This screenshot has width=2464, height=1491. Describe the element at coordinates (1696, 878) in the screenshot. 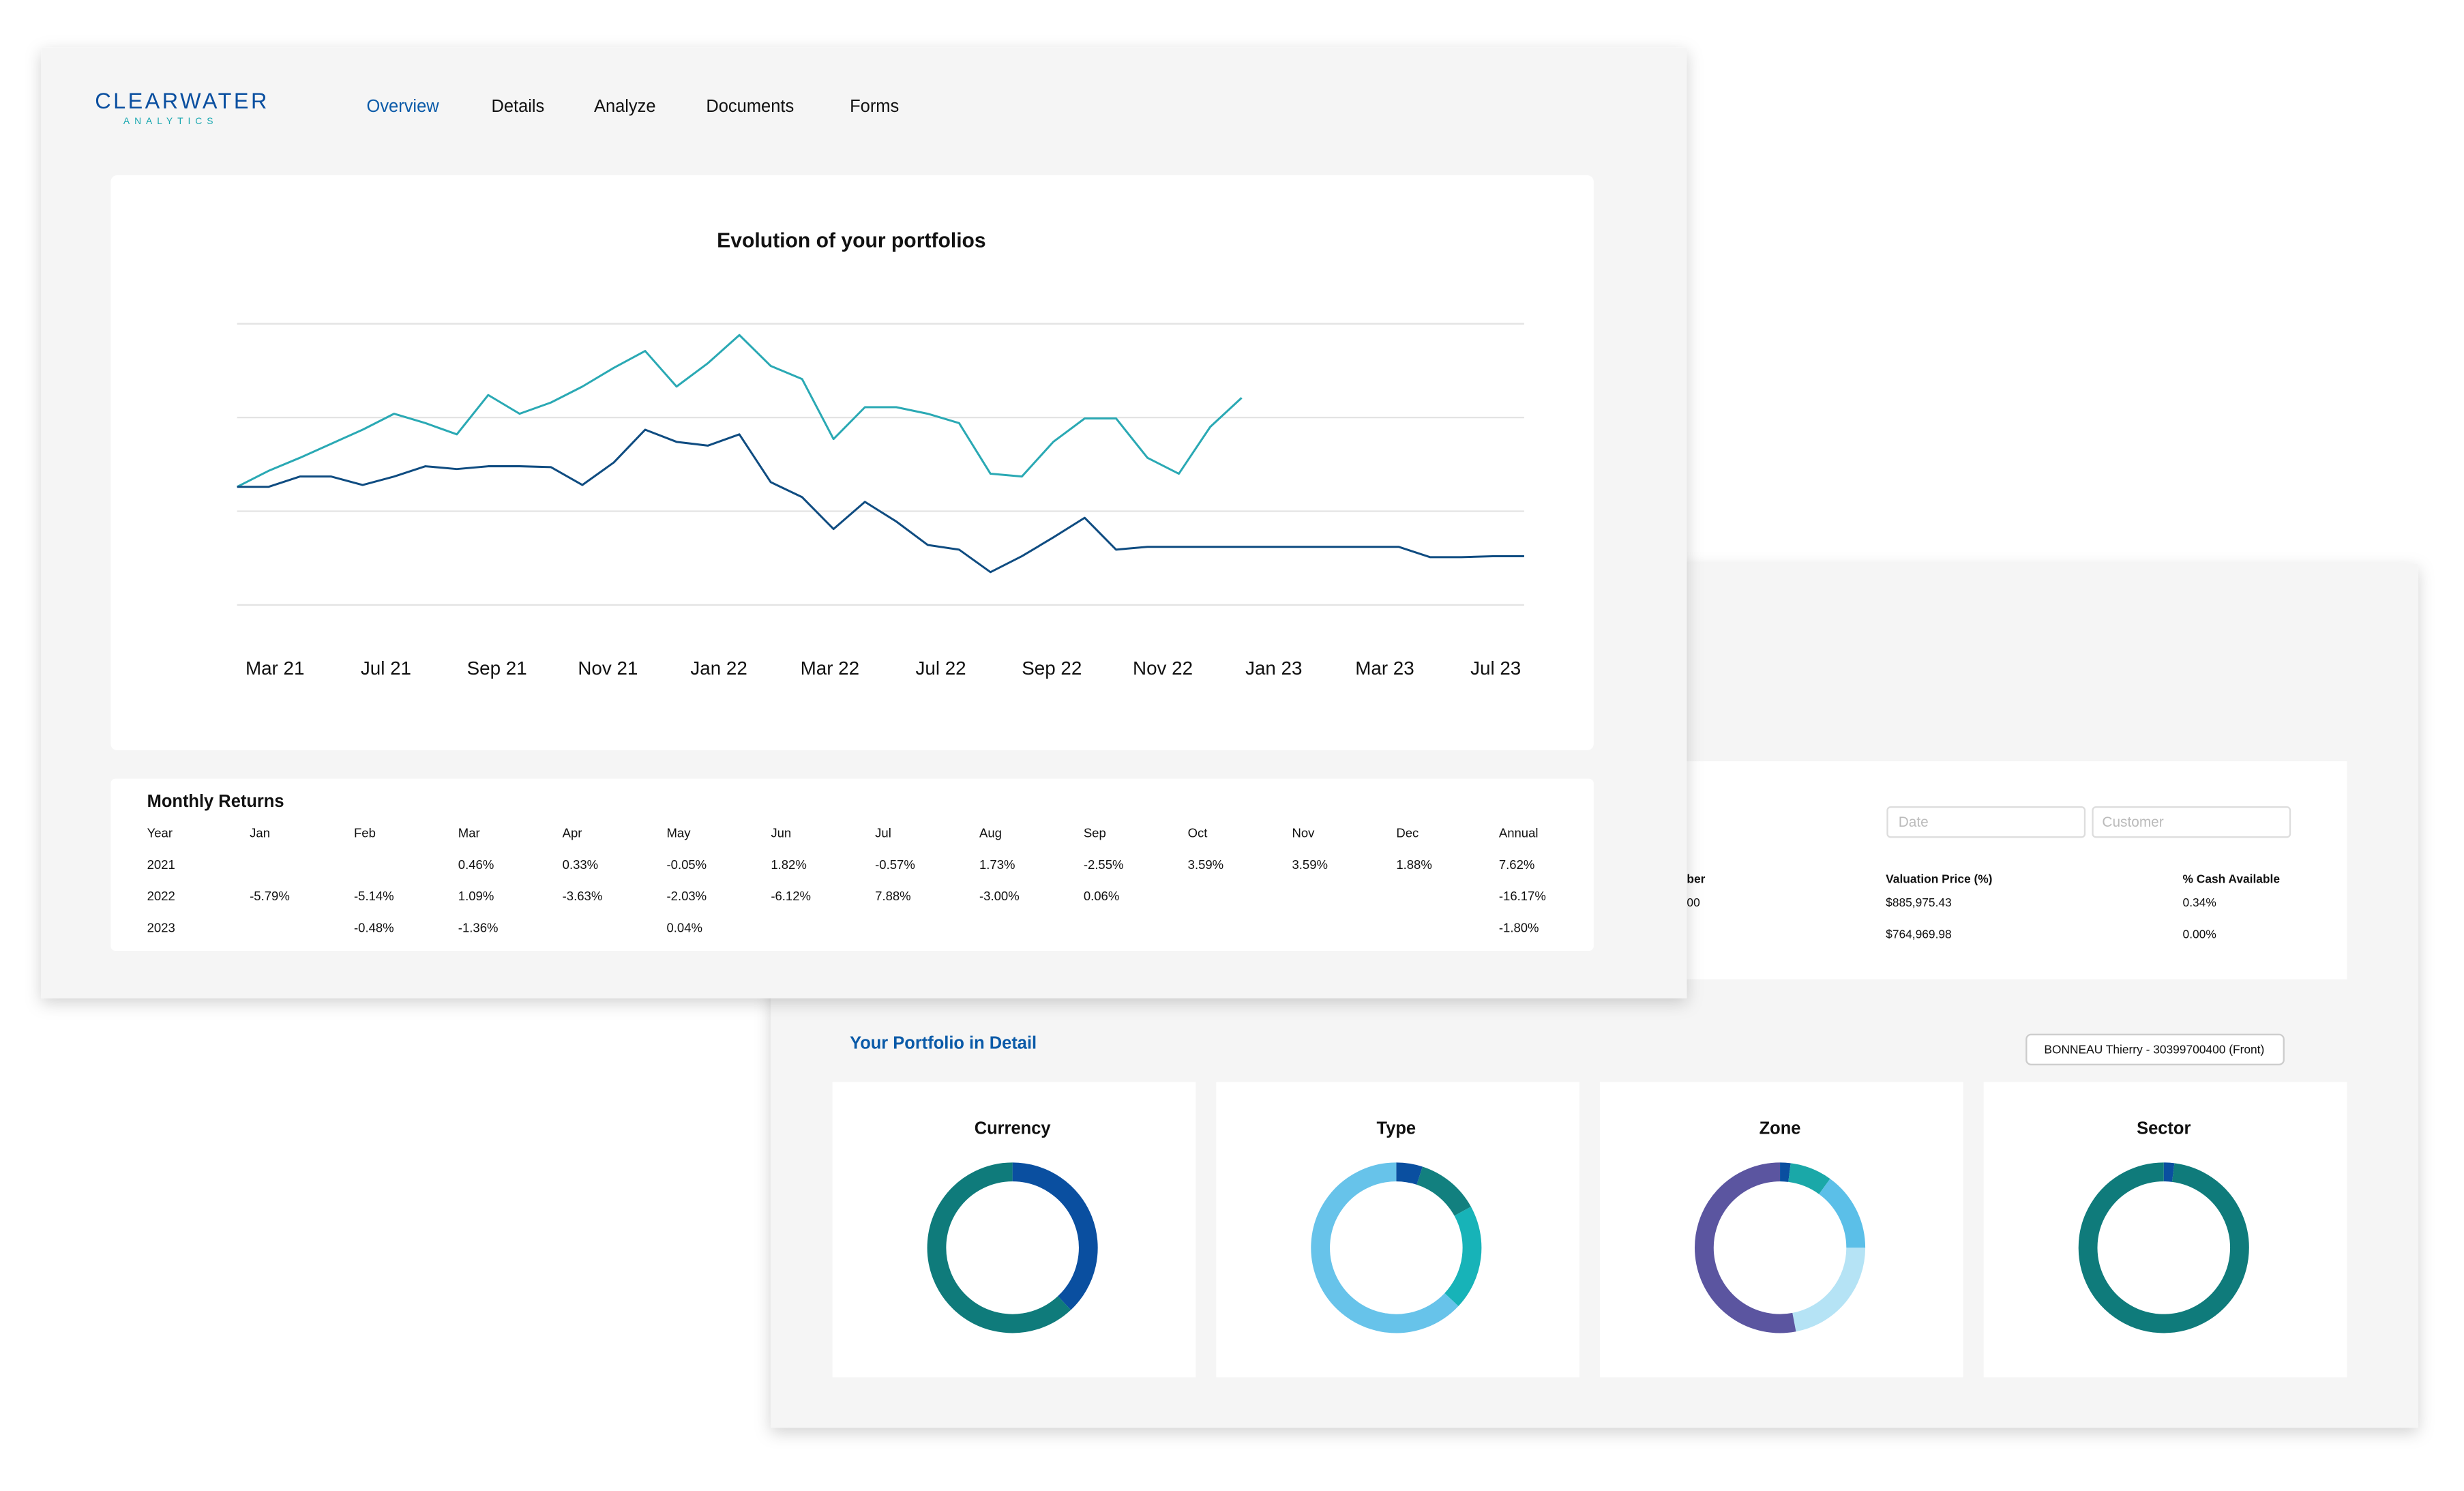

I see `column-header: ber` at that location.